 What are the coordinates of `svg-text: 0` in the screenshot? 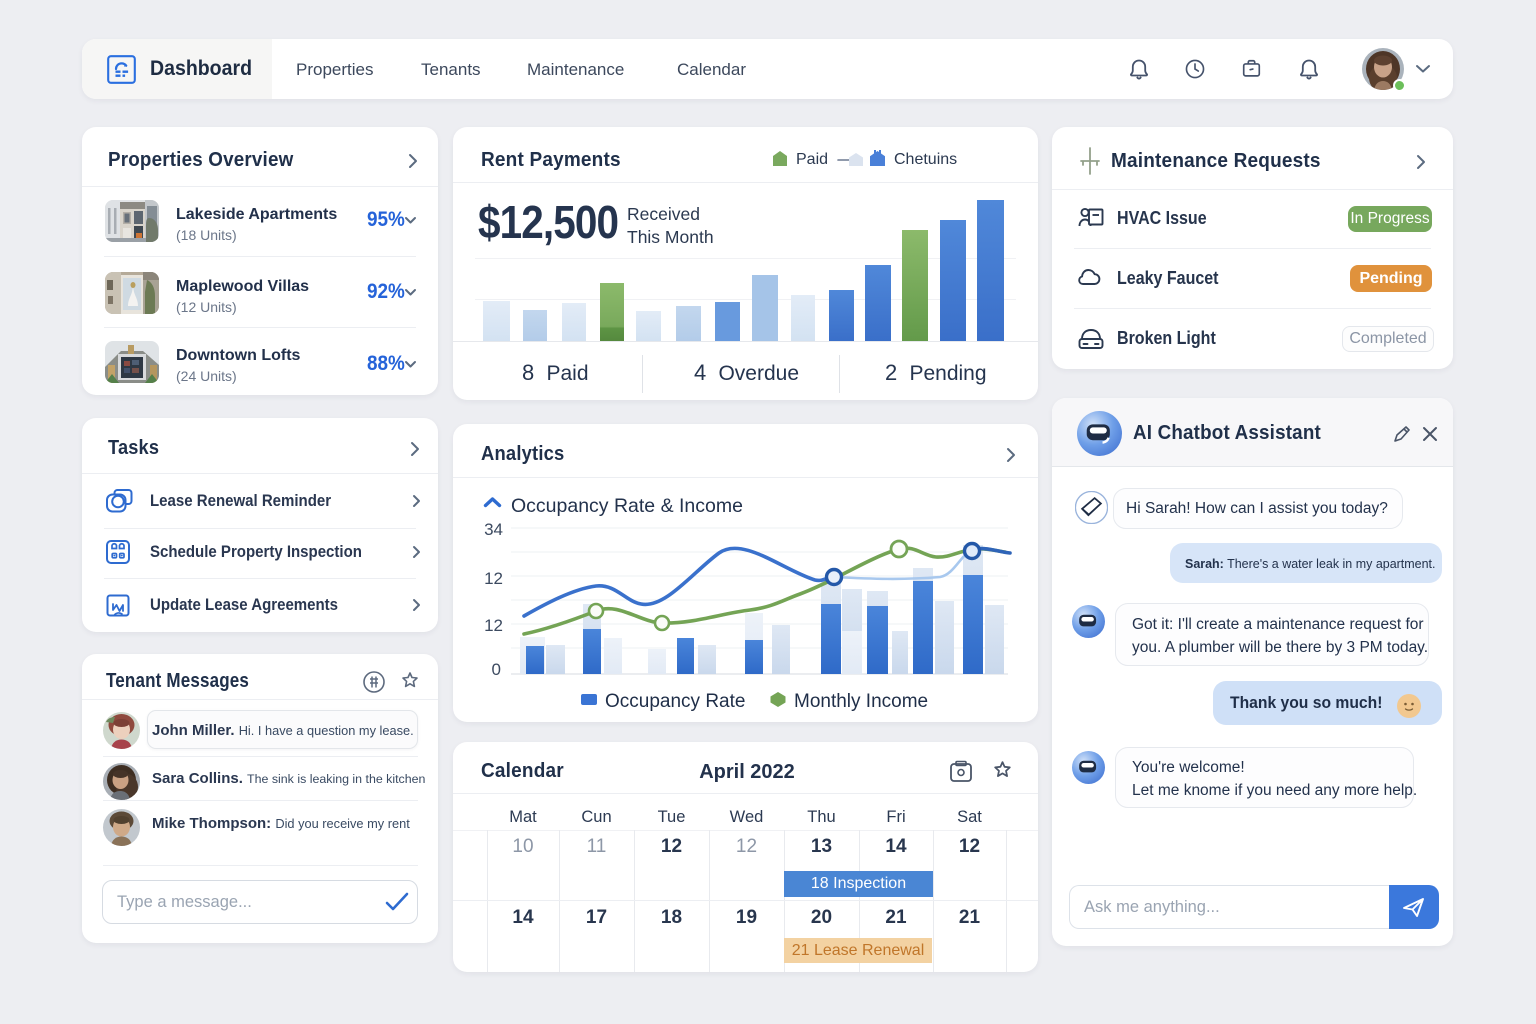 It's located at (496, 669).